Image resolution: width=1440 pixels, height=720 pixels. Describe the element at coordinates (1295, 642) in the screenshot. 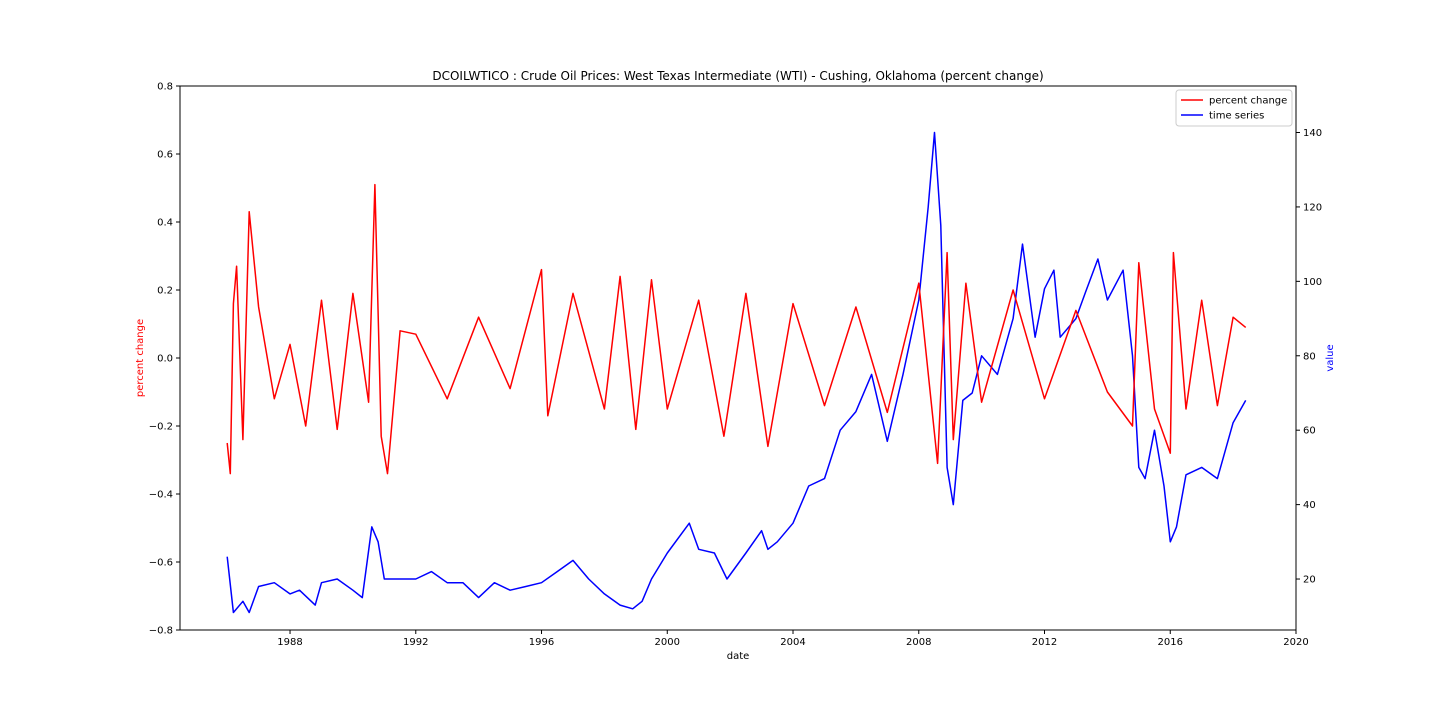

I see `x-tick-label: 2020` at that location.